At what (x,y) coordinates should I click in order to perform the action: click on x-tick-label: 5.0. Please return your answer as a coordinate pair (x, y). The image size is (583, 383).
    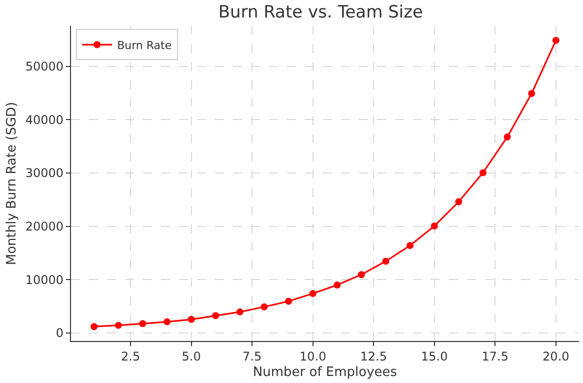
    Looking at the image, I should click on (191, 357).